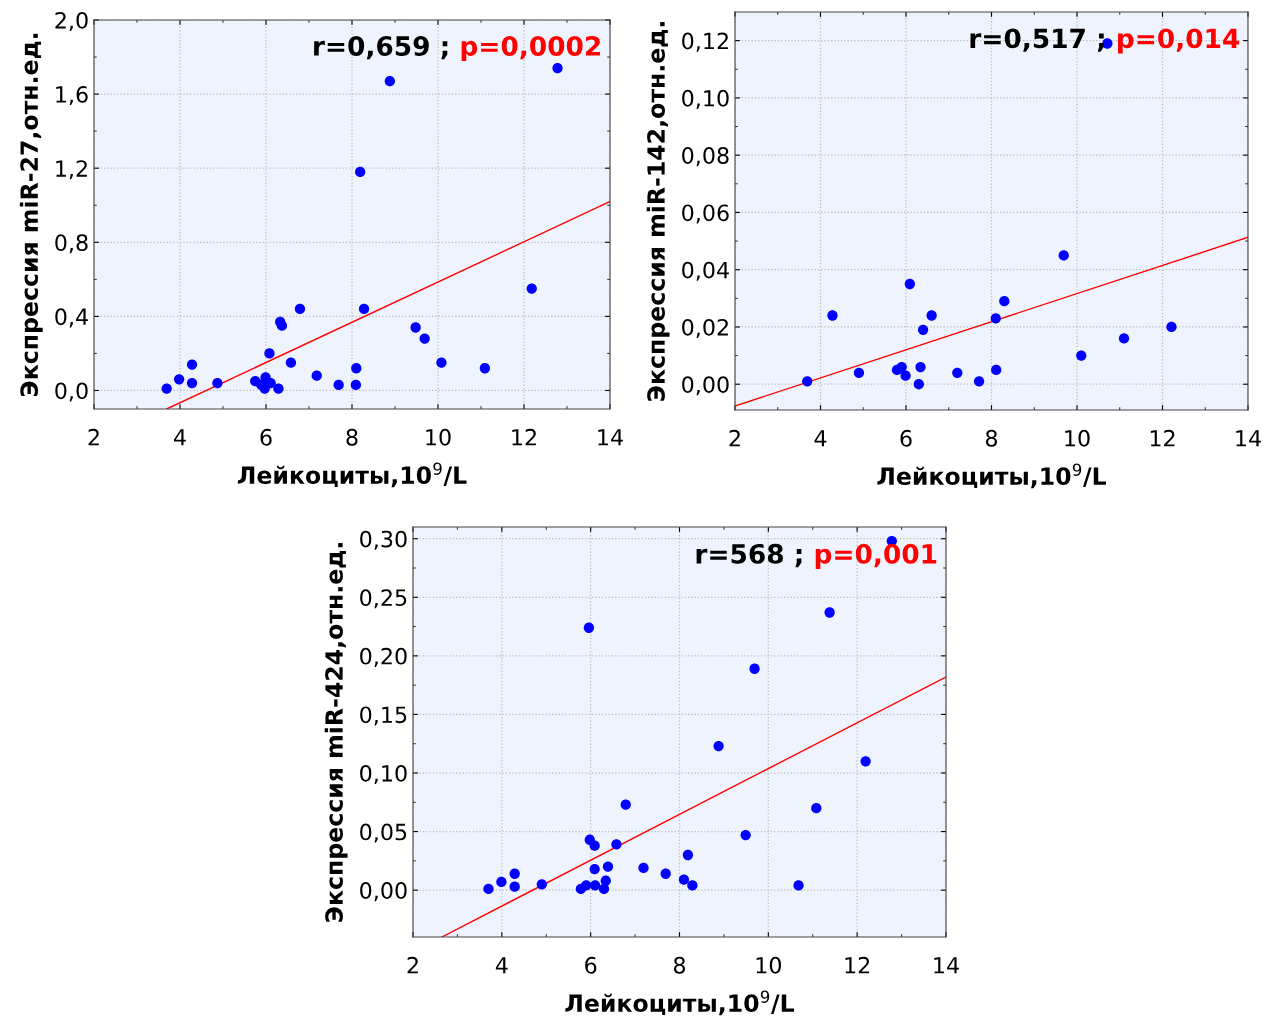 This screenshot has width=1263, height=1030. What do you see at coordinates (336, 732) in the screenshot?
I see `y-axis-title: Экспрессия miR-424,отн.ед.` at bounding box center [336, 732].